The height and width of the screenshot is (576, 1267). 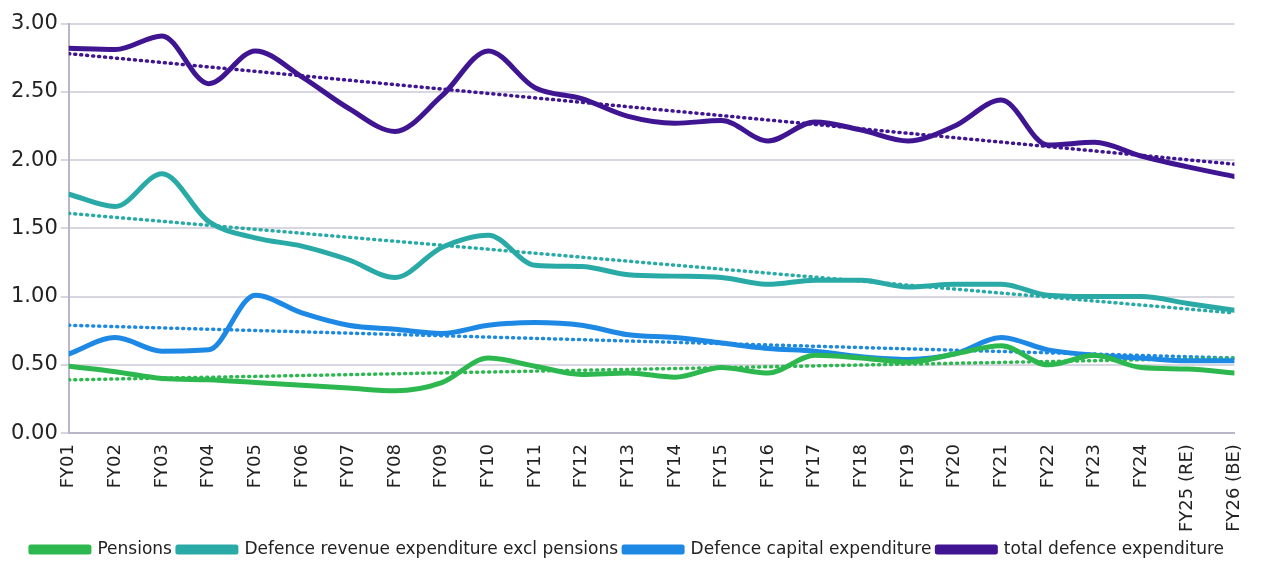 What do you see at coordinates (207, 466) in the screenshot?
I see `x-tick-label: FY04` at bounding box center [207, 466].